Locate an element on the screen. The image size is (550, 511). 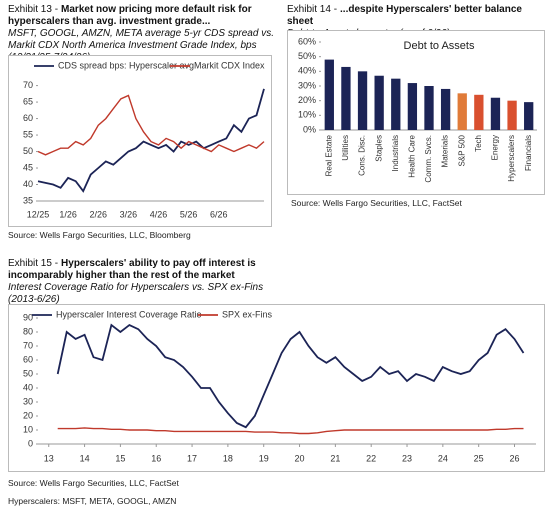
x-tick-label: 19 is located at coordinates (264, 458).